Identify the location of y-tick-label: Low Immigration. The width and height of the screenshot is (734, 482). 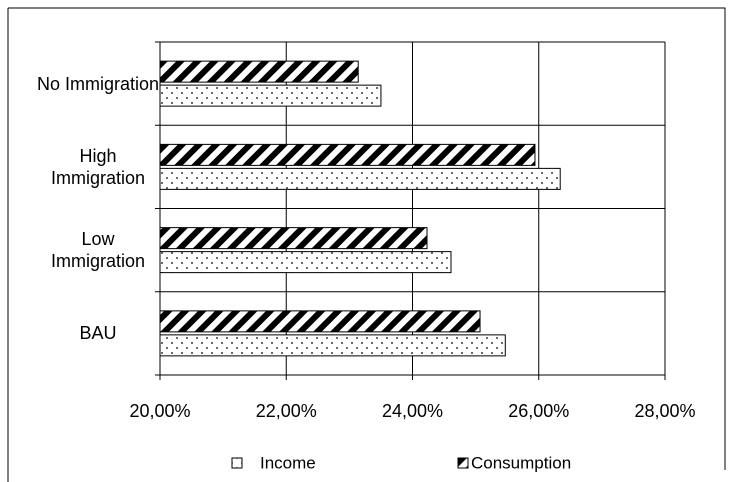
(98, 250).